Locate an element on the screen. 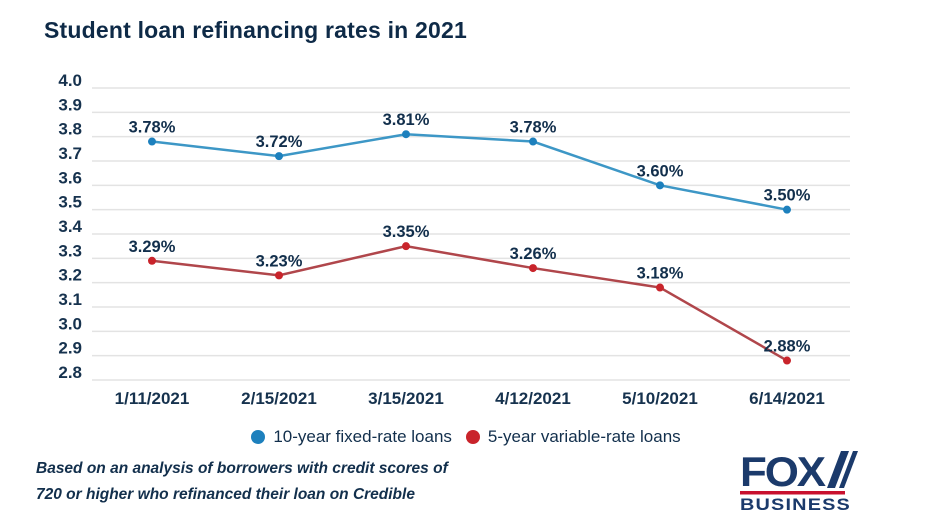 The image size is (932, 524). y-tick-label: 3.1 is located at coordinates (70, 299).